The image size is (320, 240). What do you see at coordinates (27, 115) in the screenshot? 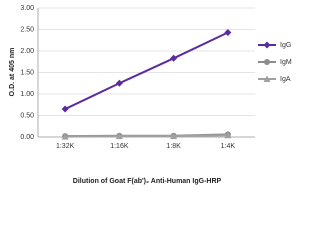
I see `y-tick-label: 0.50` at bounding box center [27, 115].